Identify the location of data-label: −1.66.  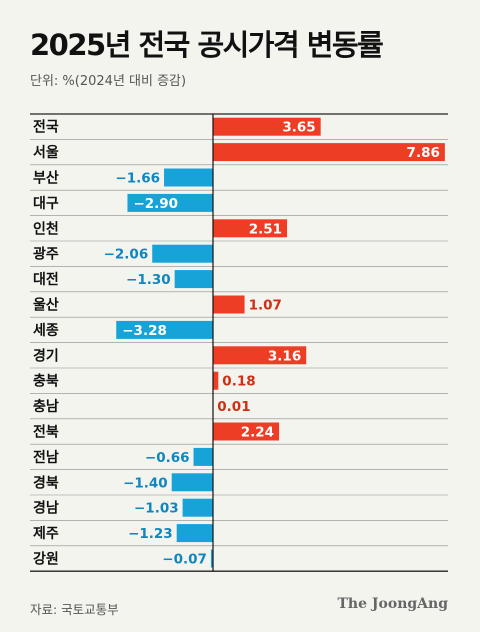
(137, 179).